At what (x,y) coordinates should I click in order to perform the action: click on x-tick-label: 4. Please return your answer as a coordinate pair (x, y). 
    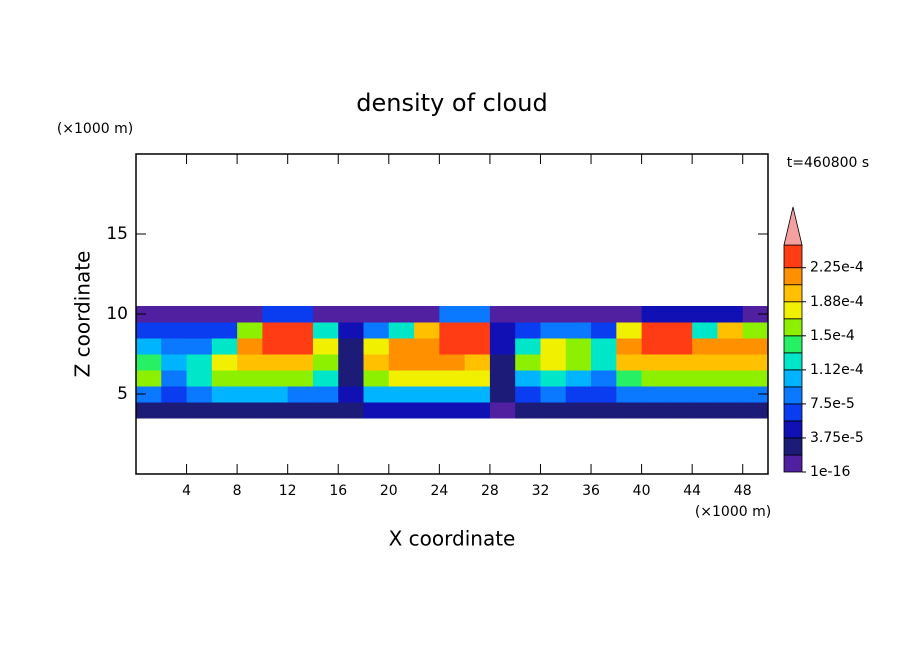
    Looking at the image, I should click on (186, 491).